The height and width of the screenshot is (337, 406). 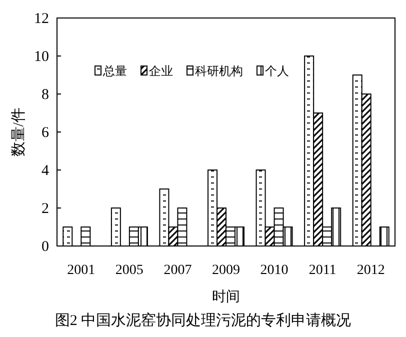 I want to click on legend-label: 企业, so click(x=161, y=71).